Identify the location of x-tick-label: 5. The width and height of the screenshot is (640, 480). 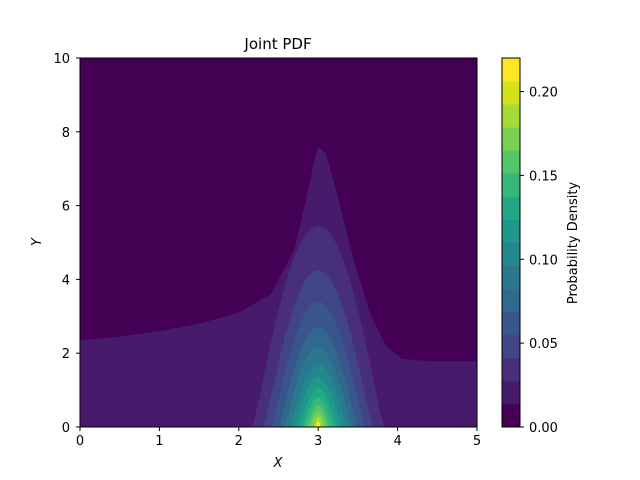
(477, 441).